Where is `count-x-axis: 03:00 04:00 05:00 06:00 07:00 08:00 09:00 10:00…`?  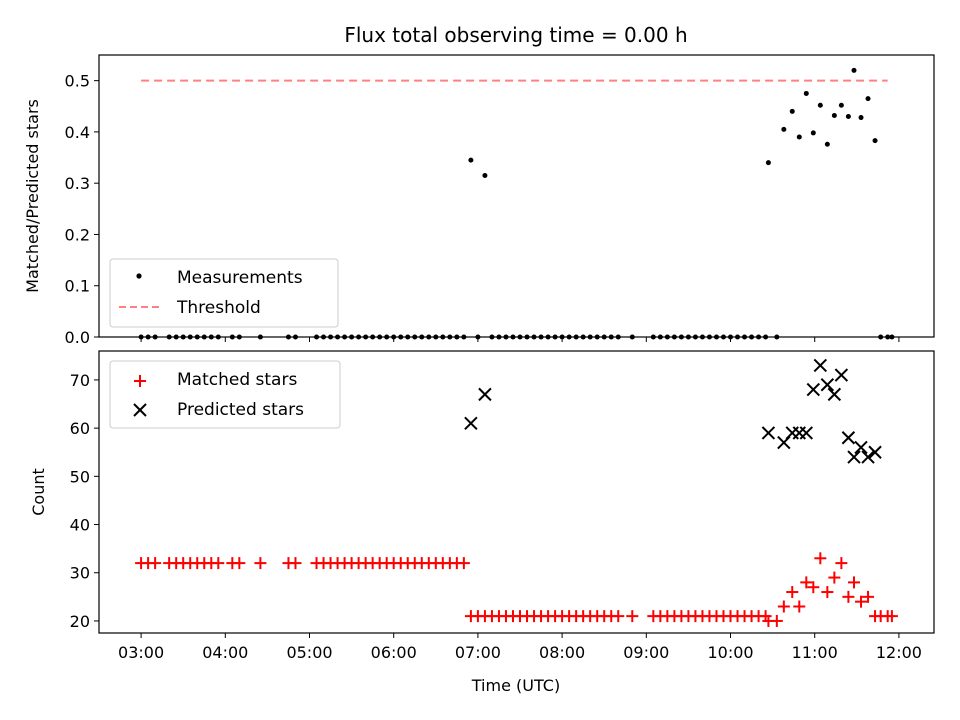 count-x-axis: 03:00 04:00 05:00 06:00 07:00 08:00 09:00 10:00… is located at coordinates (520, 647).